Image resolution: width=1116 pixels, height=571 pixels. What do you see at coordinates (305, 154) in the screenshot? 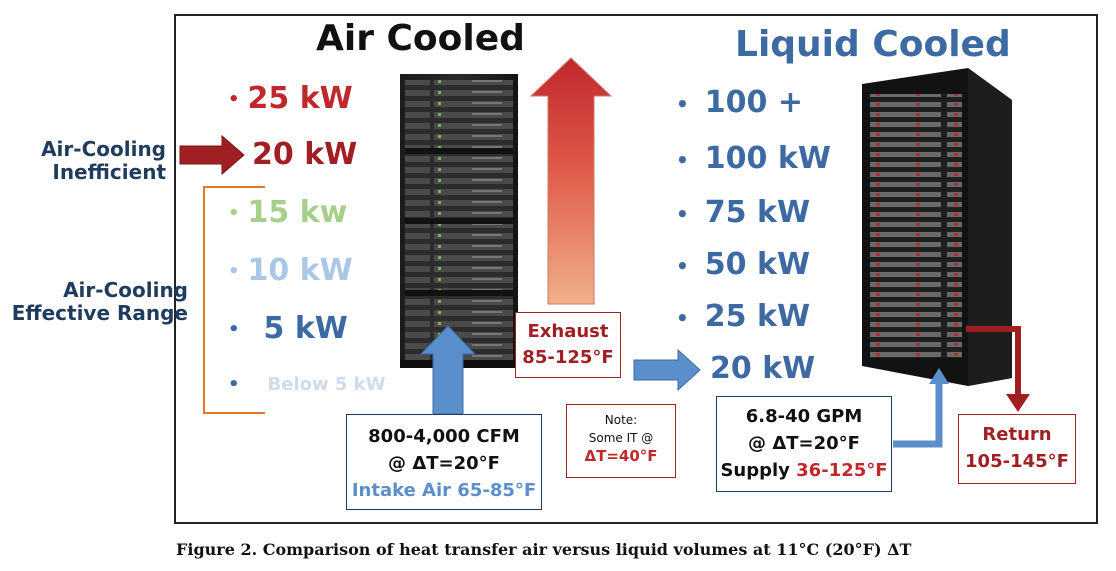
I see `air-item-20kw: 20 kW` at bounding box center [305, 154].